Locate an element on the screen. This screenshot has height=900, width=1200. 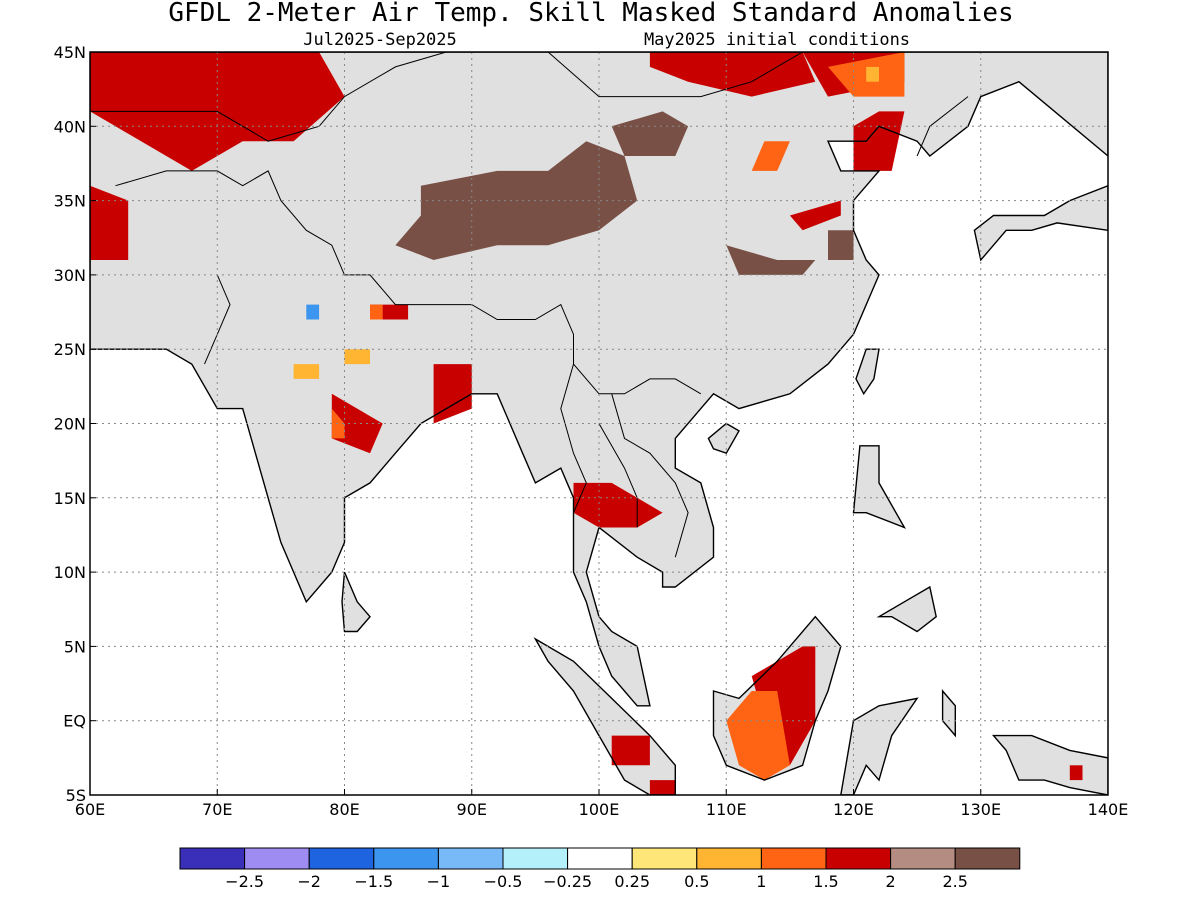
land-sulawesi is located at coordinates (879, 746).